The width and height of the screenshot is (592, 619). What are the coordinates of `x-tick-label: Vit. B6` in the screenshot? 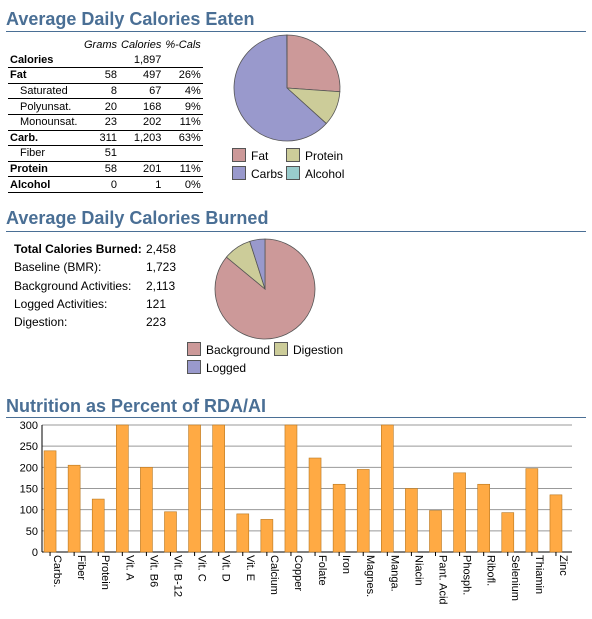 It's located at (153, 571).